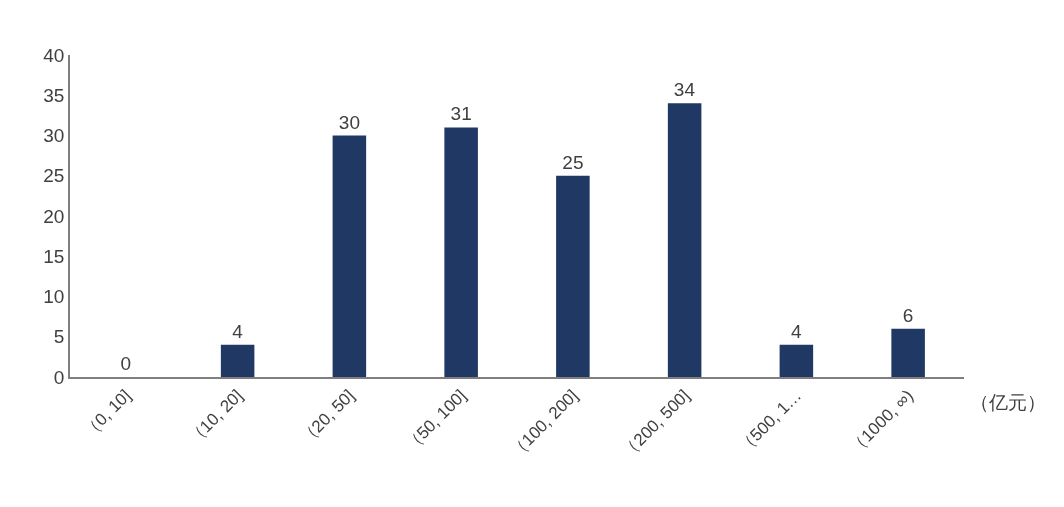 The height and width of the screenshot is (507, 1064). I want to click on data-label: 6, so click(908, 315).